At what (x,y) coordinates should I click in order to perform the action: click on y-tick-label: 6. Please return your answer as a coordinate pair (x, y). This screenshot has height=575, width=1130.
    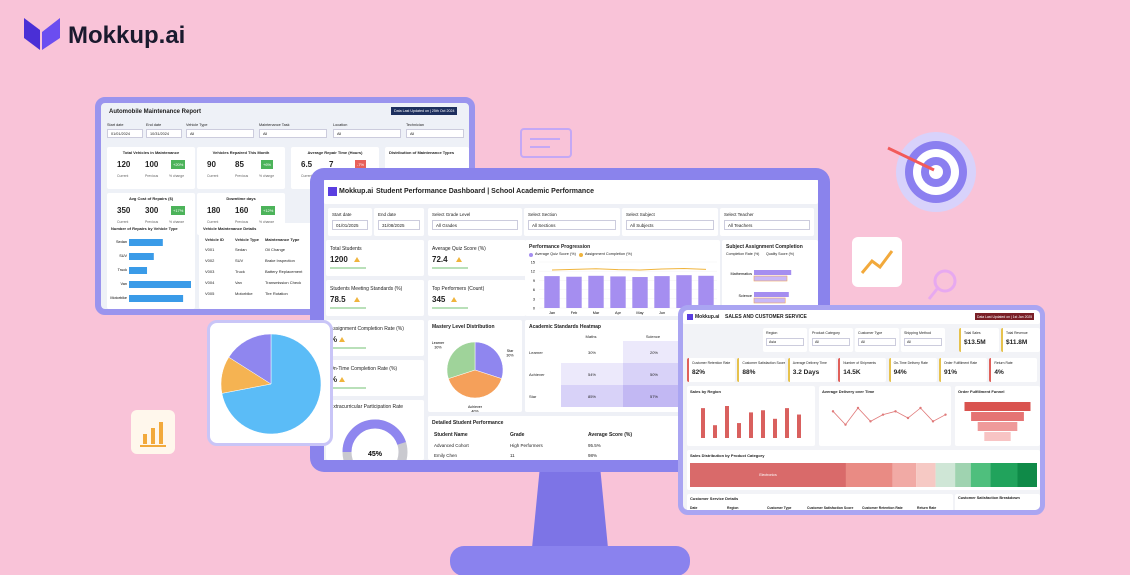
    Looking at the image, I should click on (534, 290).